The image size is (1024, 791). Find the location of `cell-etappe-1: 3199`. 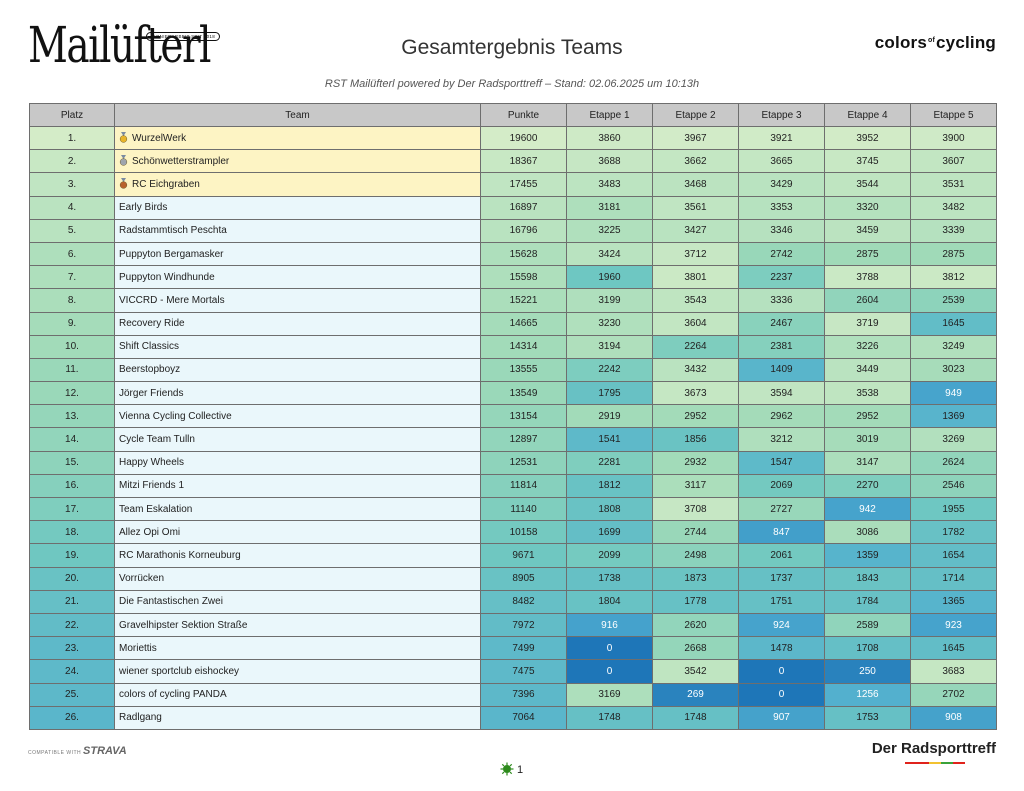

cell-etappe-1: 3199 is located at coordinates (609, 300).